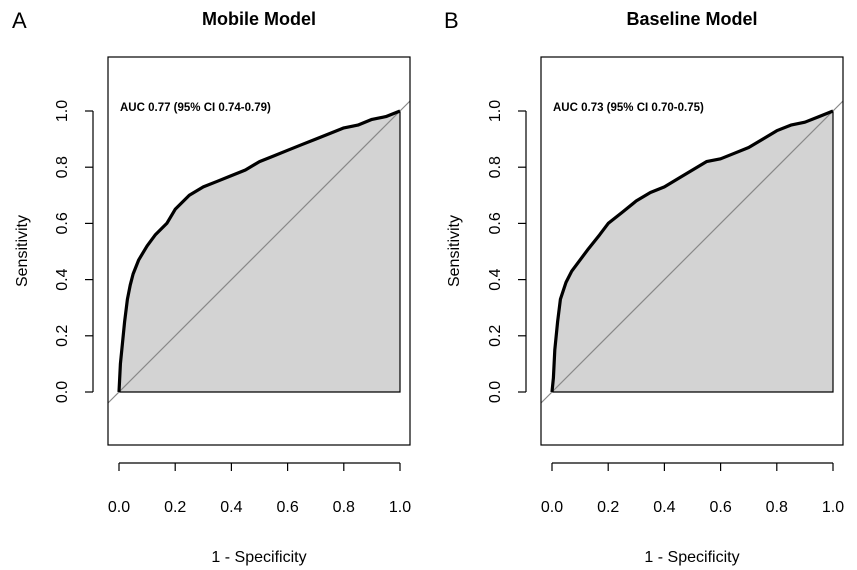 The width and height of the screenshot is (857, 570). I want to click on panel-letter: B, so click(451, 20).